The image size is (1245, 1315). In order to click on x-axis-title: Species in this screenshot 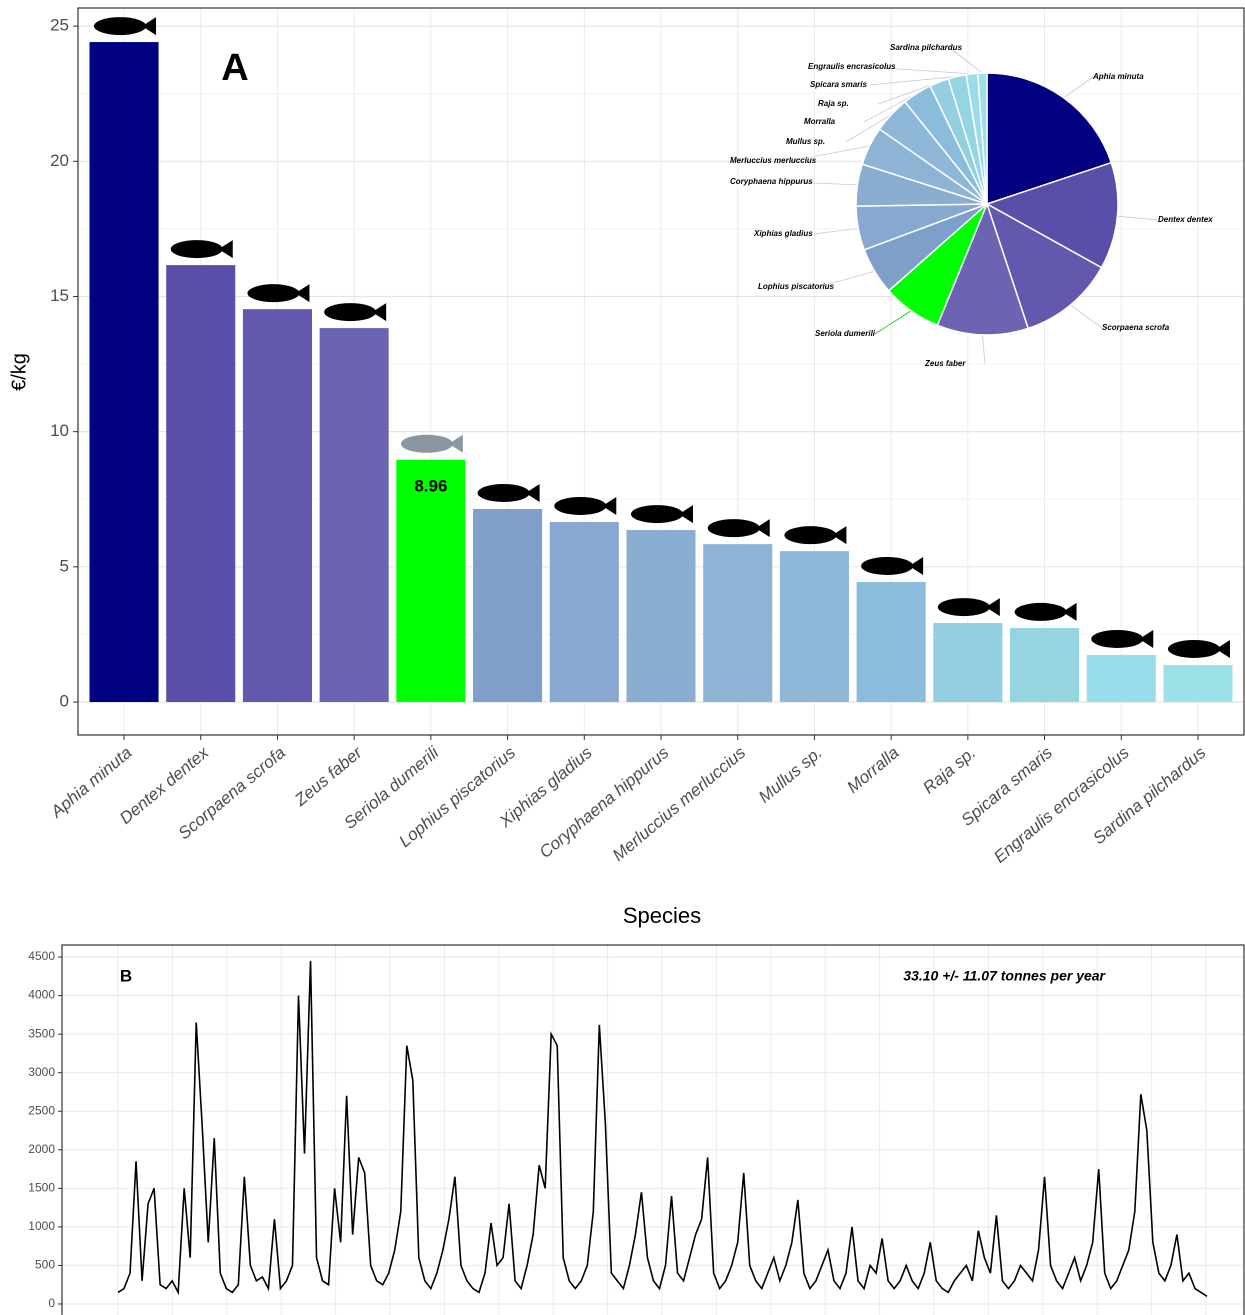, I will do `click(662, 915)`.